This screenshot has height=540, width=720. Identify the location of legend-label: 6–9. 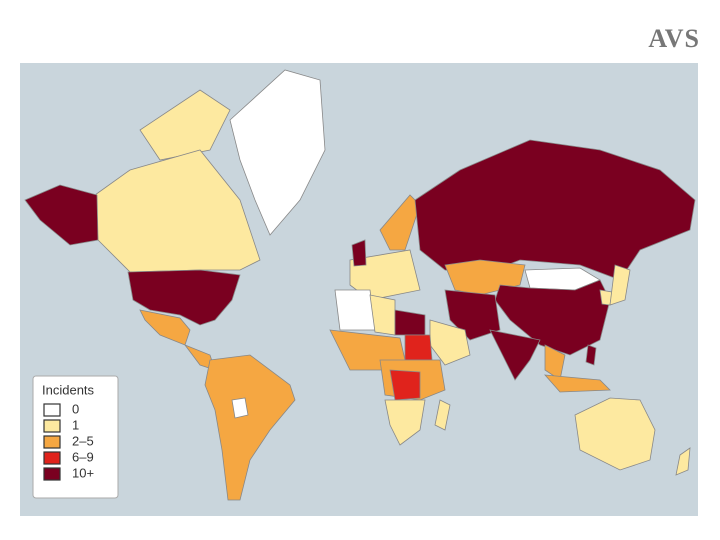
(83, 456).